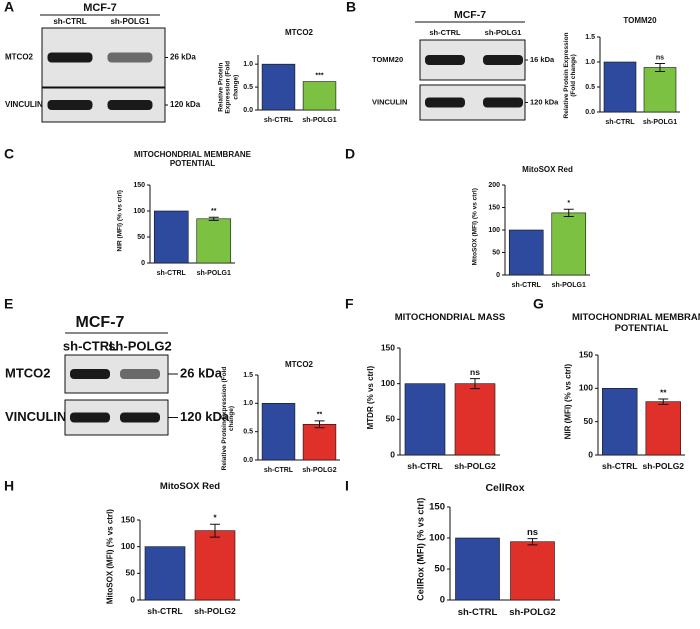 This screenshot has height=629, width=700. Describe the element at coordinates (640, 20) in the screenshot. I see `chart-title: TOMM20` at that location.